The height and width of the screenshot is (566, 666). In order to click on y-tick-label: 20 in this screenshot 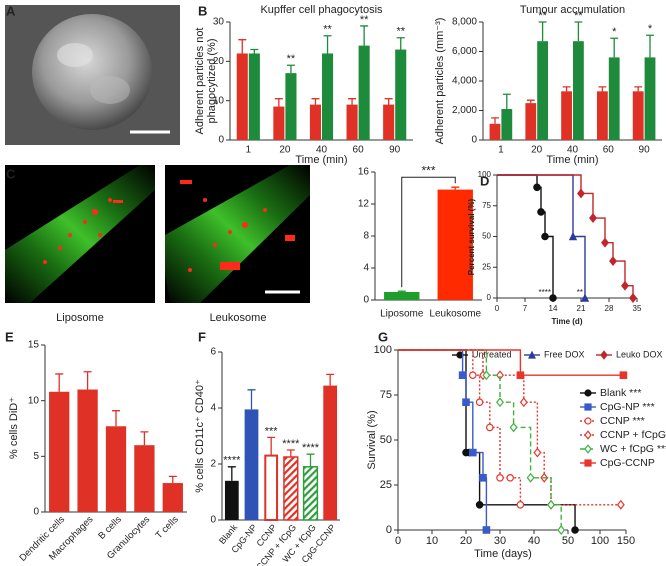, I will do `click(219, 61)`.